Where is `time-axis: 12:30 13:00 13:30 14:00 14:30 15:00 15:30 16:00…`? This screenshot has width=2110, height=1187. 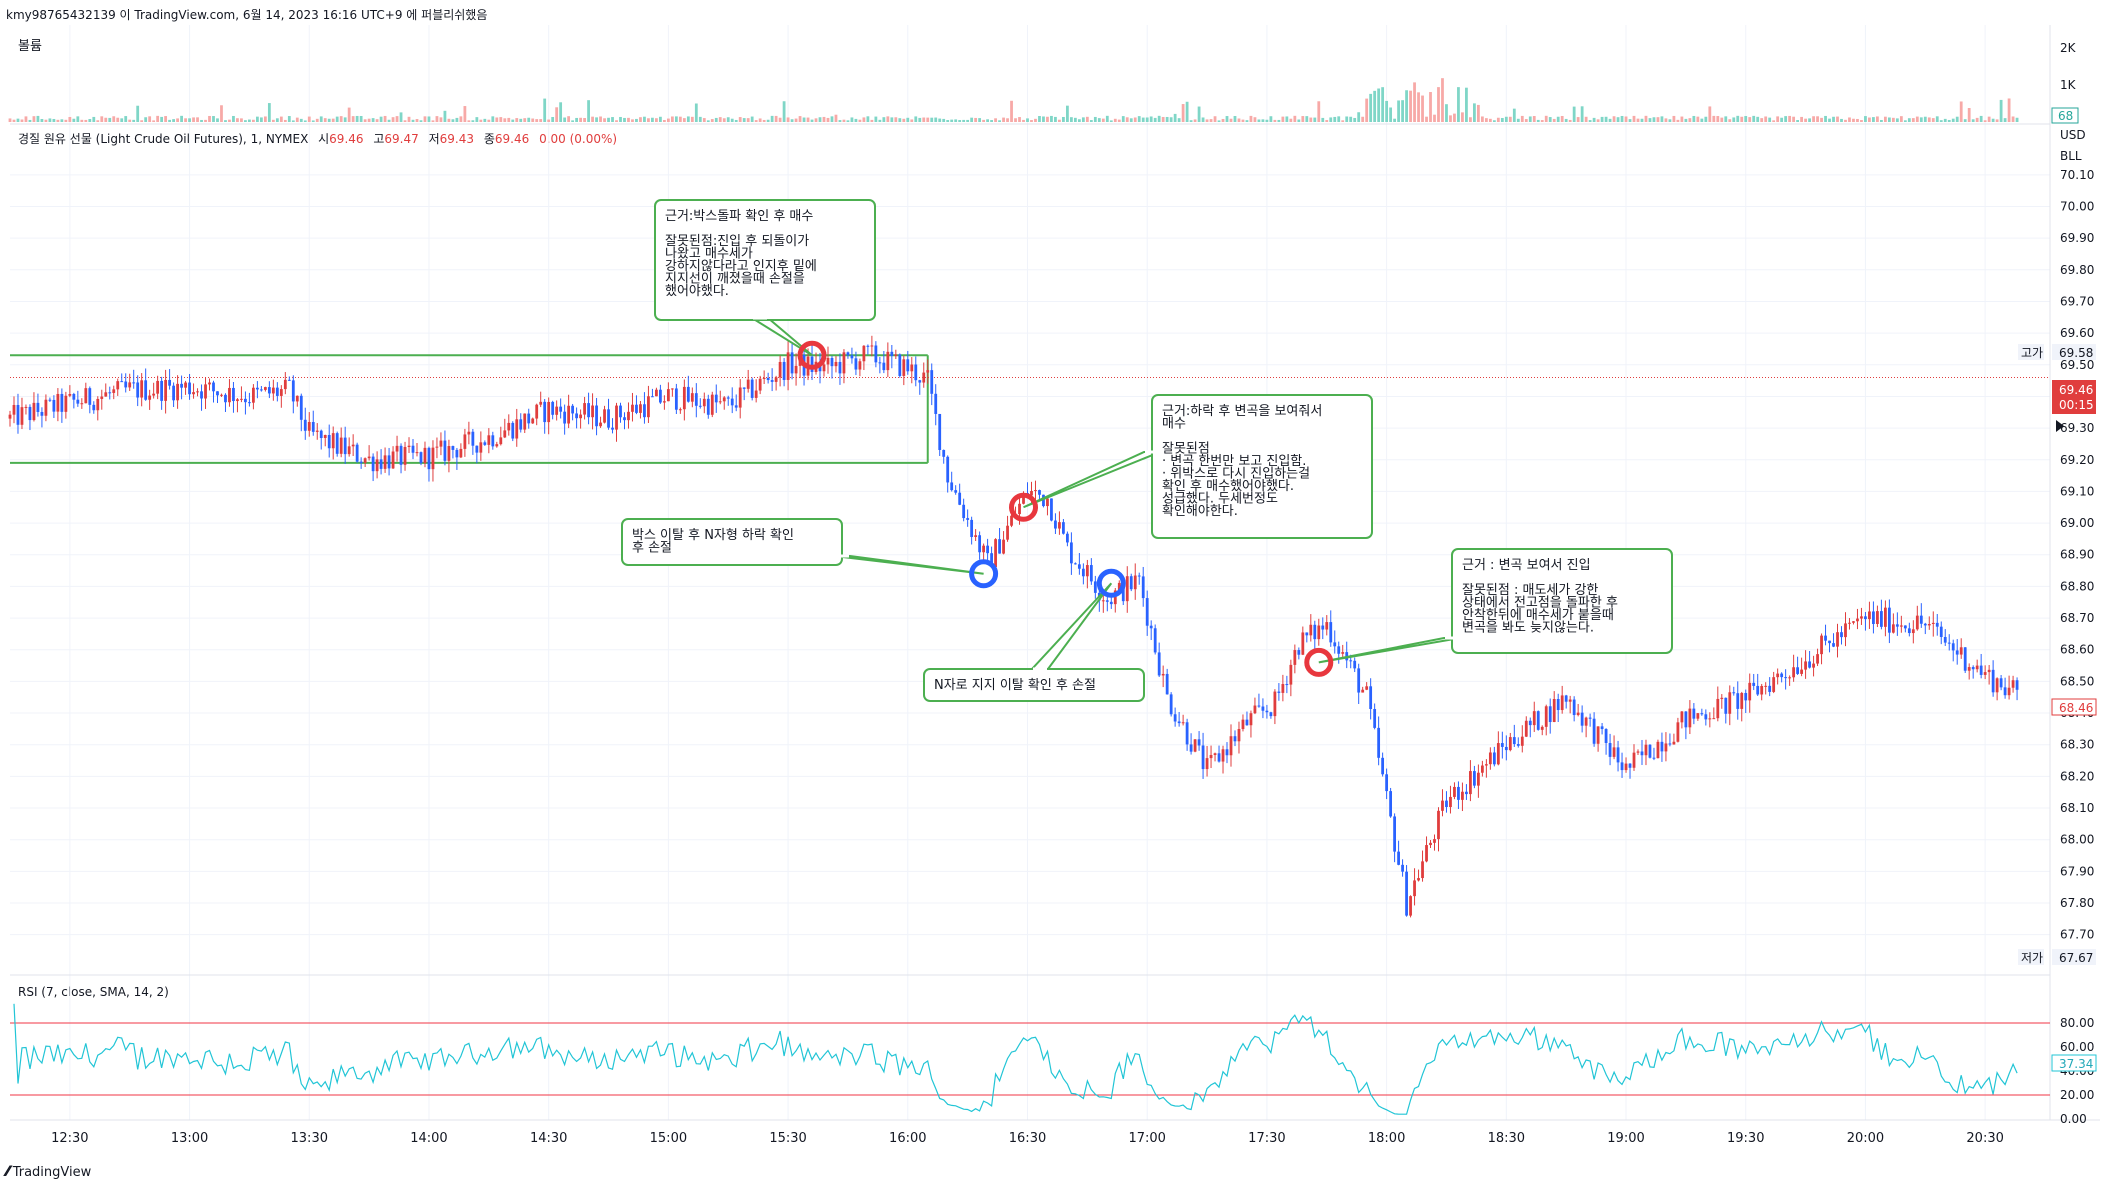 time-axis: 12:30 13:00 13:30 14:00 14:30 15:00 15:30 16:00… is located at coordinates (1027, 1138).